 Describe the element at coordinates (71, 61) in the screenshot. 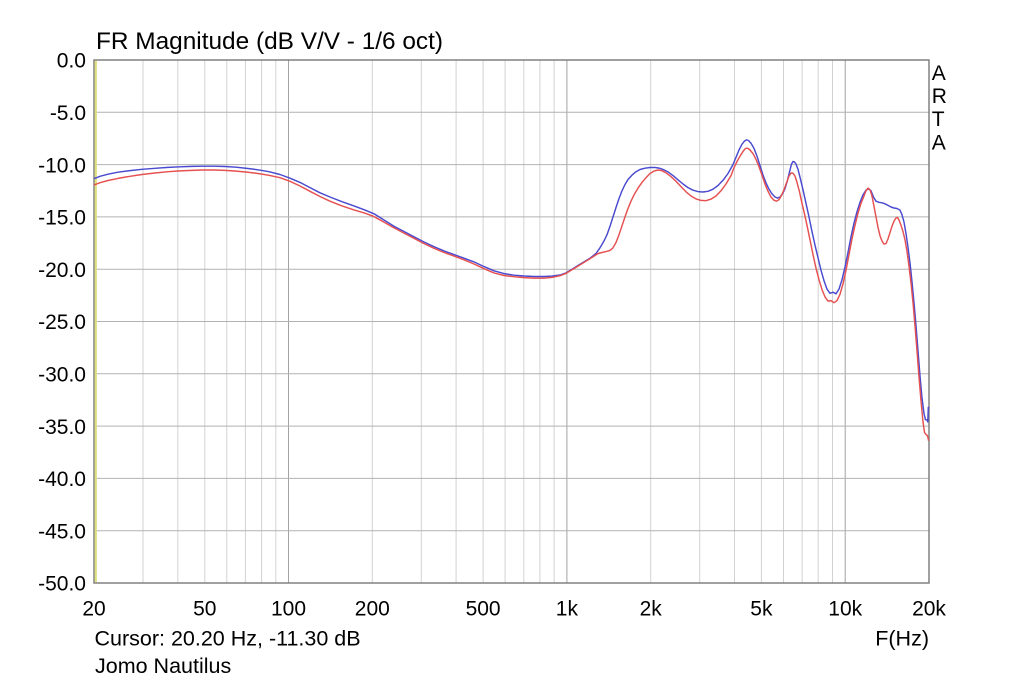

I see `svg-text: 0.0` at that location.